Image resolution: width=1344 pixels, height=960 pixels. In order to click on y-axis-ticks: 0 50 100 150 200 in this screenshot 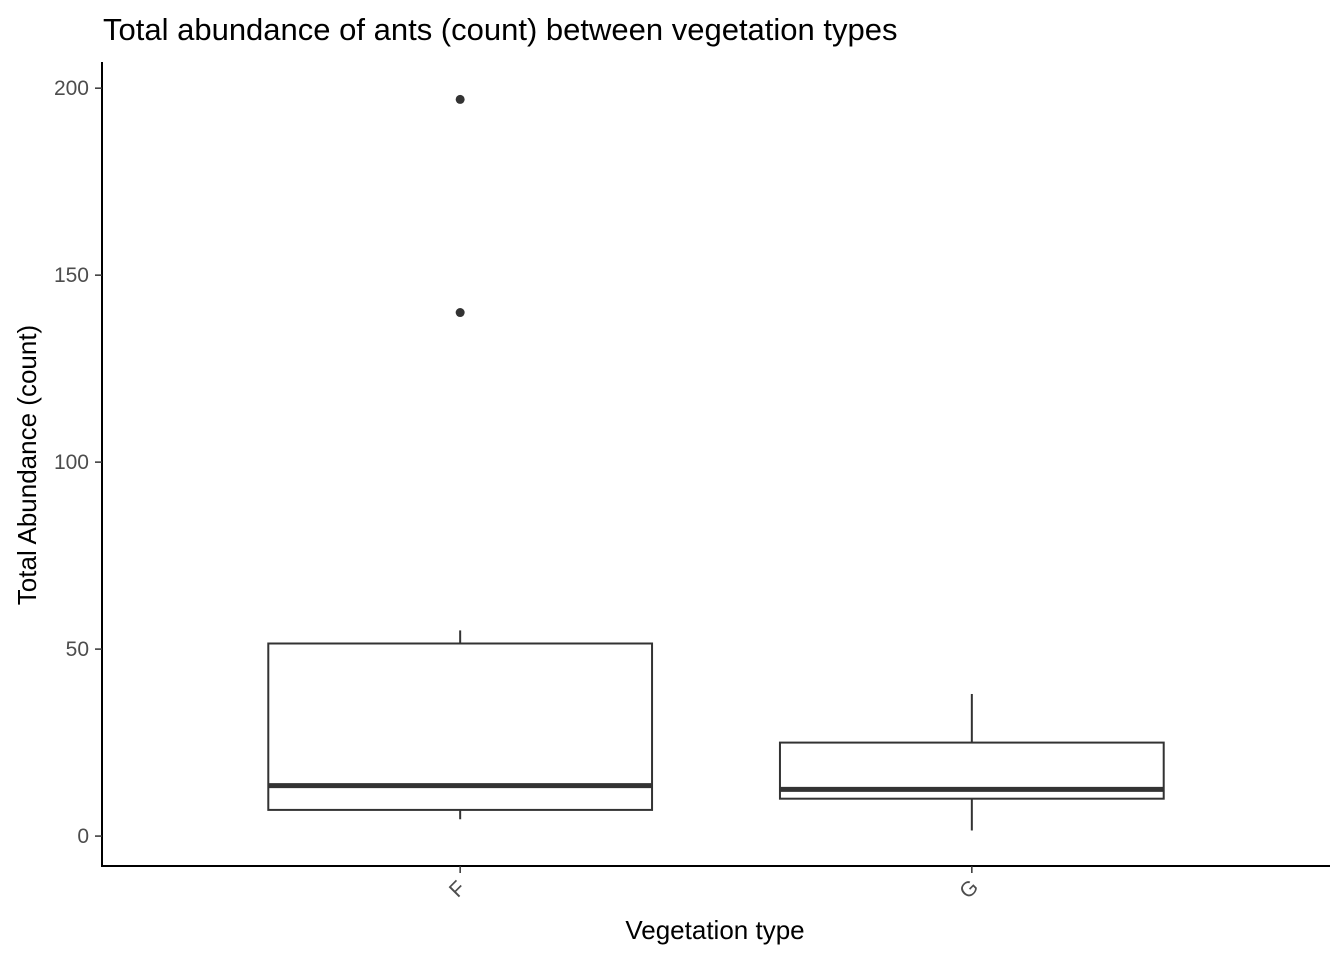, I will do `click(78, 462)`.